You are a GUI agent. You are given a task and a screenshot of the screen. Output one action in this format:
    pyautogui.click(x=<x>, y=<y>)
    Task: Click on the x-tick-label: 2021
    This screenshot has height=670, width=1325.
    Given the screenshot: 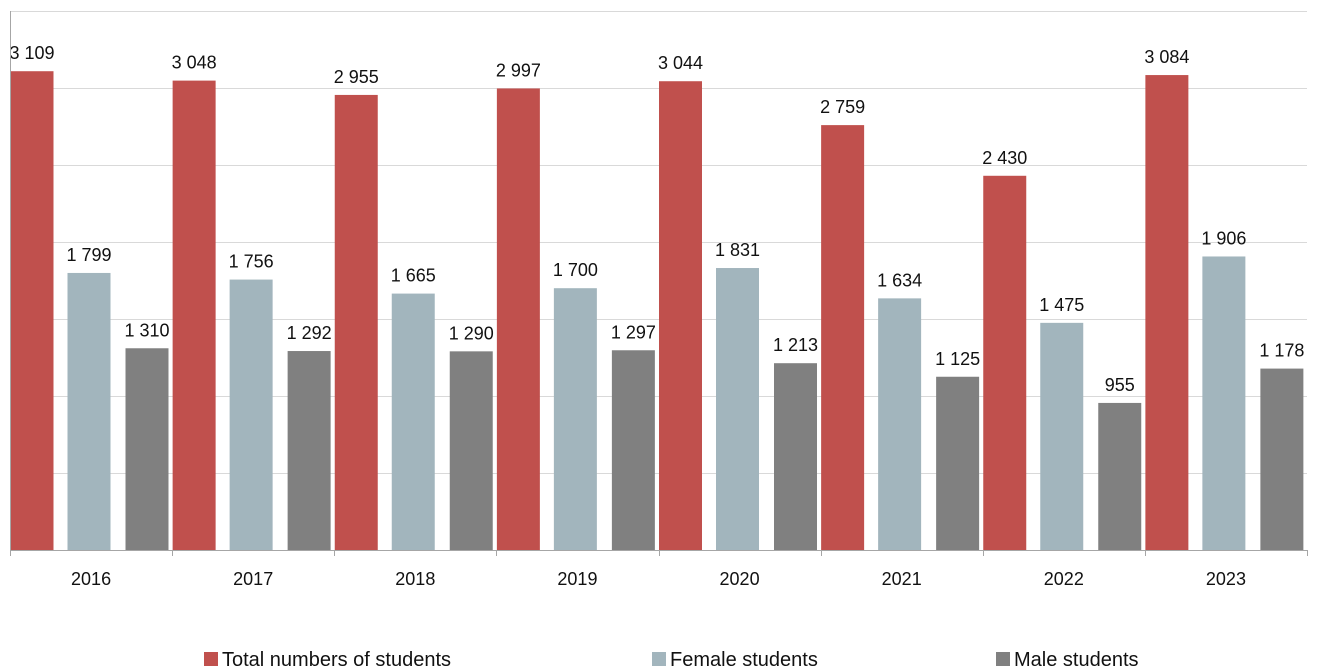 What is the action you would take?
    pyautogui.click(x=902, y=579)
    